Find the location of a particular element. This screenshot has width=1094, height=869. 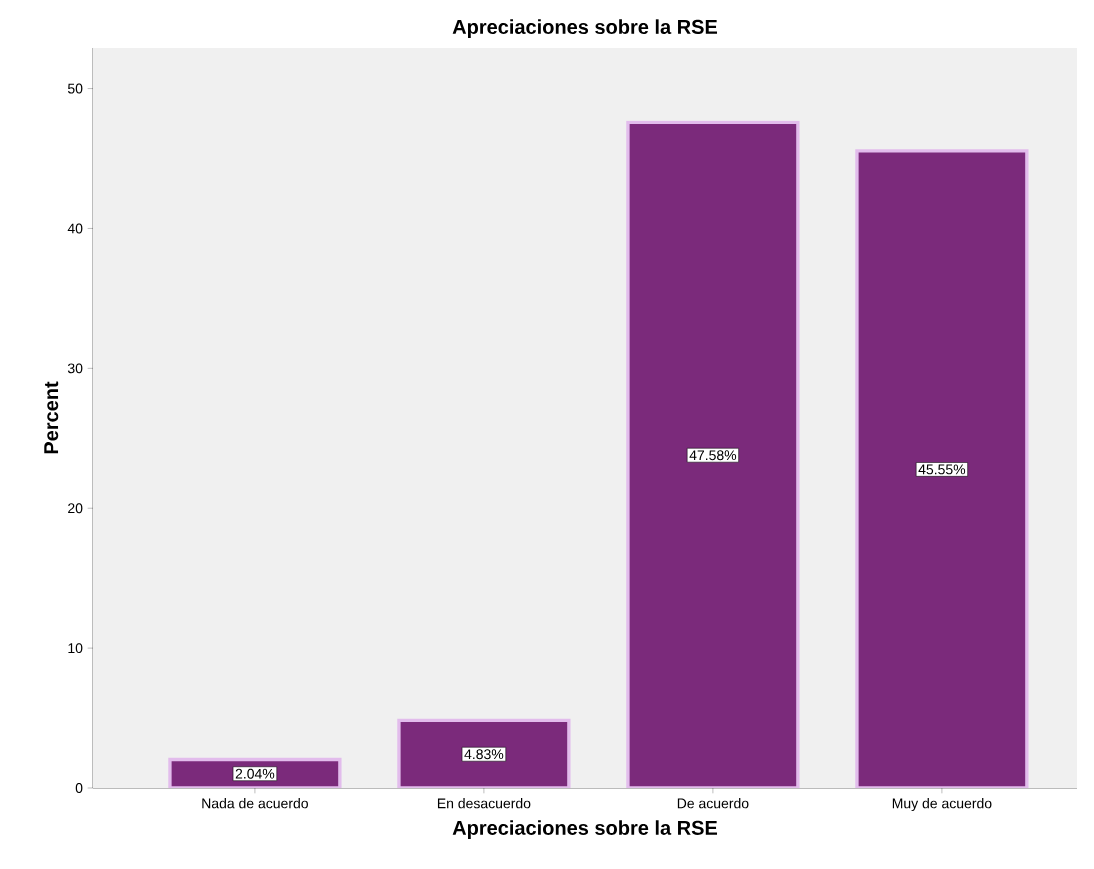

data-label: 2.04% is located at coordinates (255, 773).